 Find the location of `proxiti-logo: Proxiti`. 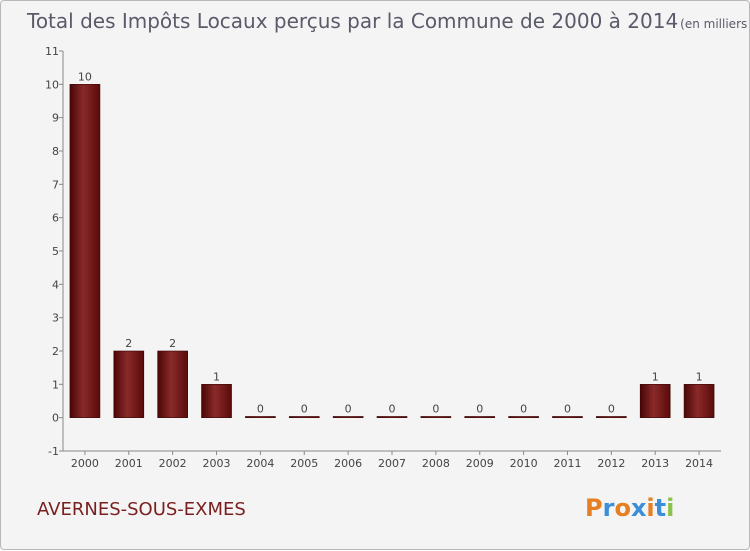

proxiti-logo: Proxiti is located at coordinates (629, 508).